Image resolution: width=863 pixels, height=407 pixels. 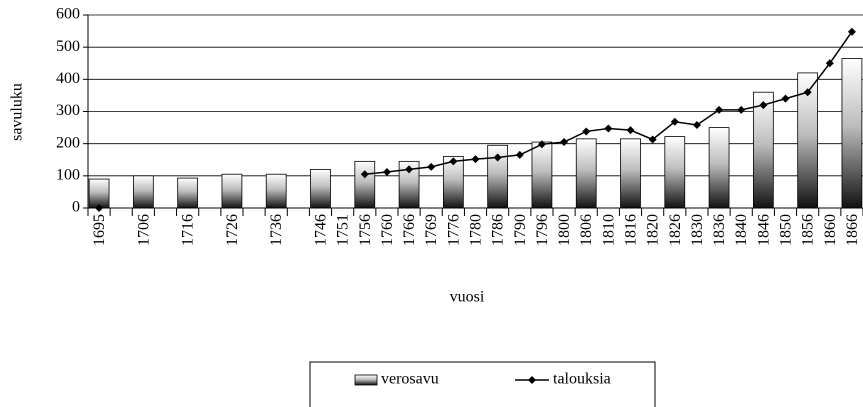 What do you see at coordinates (852, 230) in the screenshot?
I see `x-tick-label: 1866` at bounding box center [852, 230].